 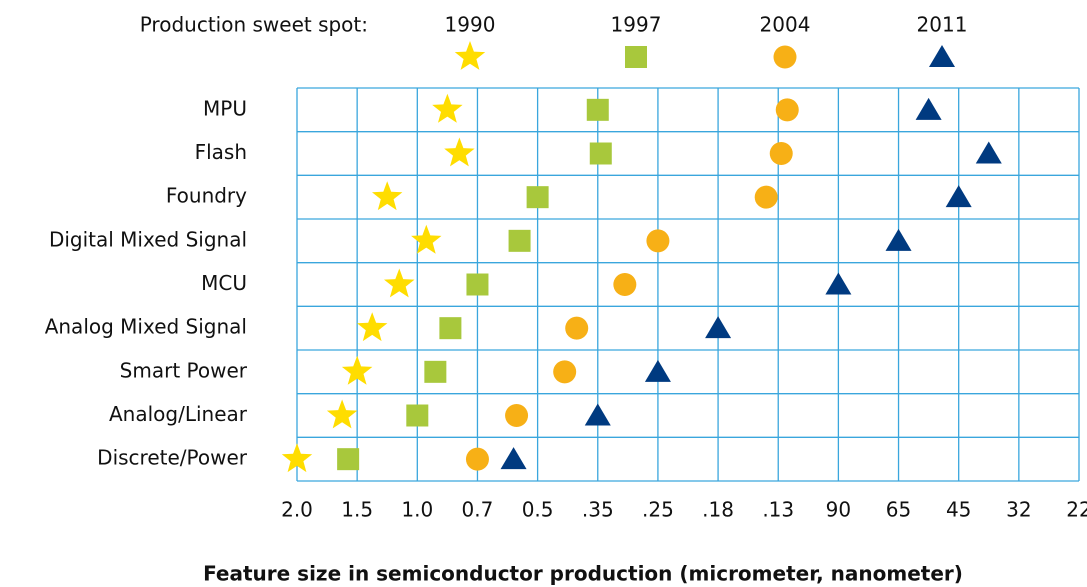 What do you see at coordinates (357, 510) in the screenshot?
I see `x-tick-label: 1.5` at bounding box center [357, 510].